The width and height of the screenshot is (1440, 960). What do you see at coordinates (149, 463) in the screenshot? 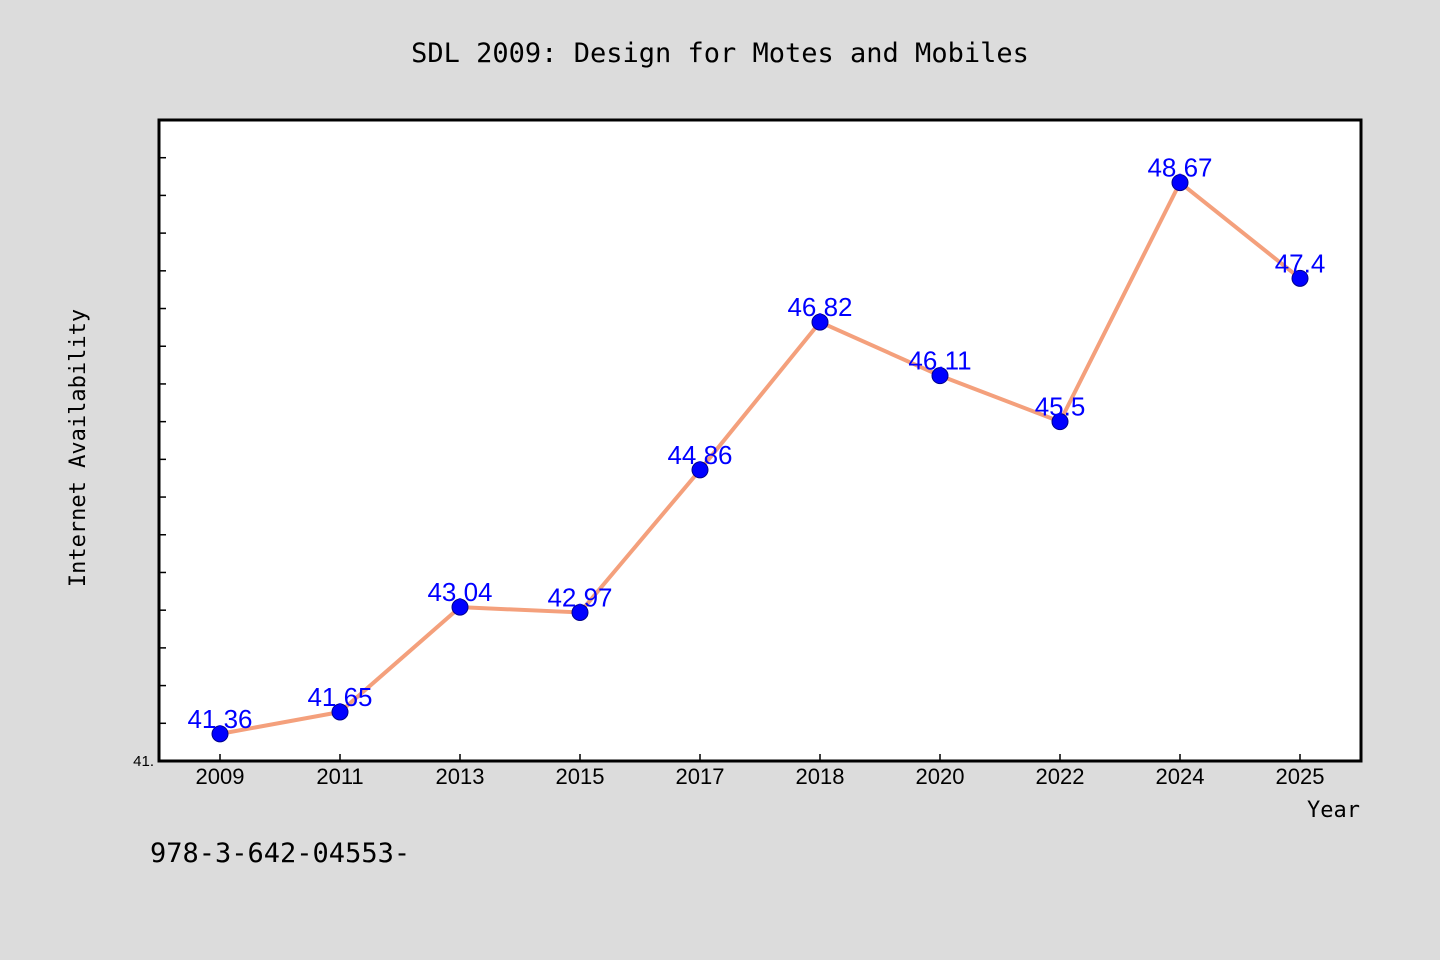
I see `y-axis-ticks: 41.` at bounding box center [149, 463].